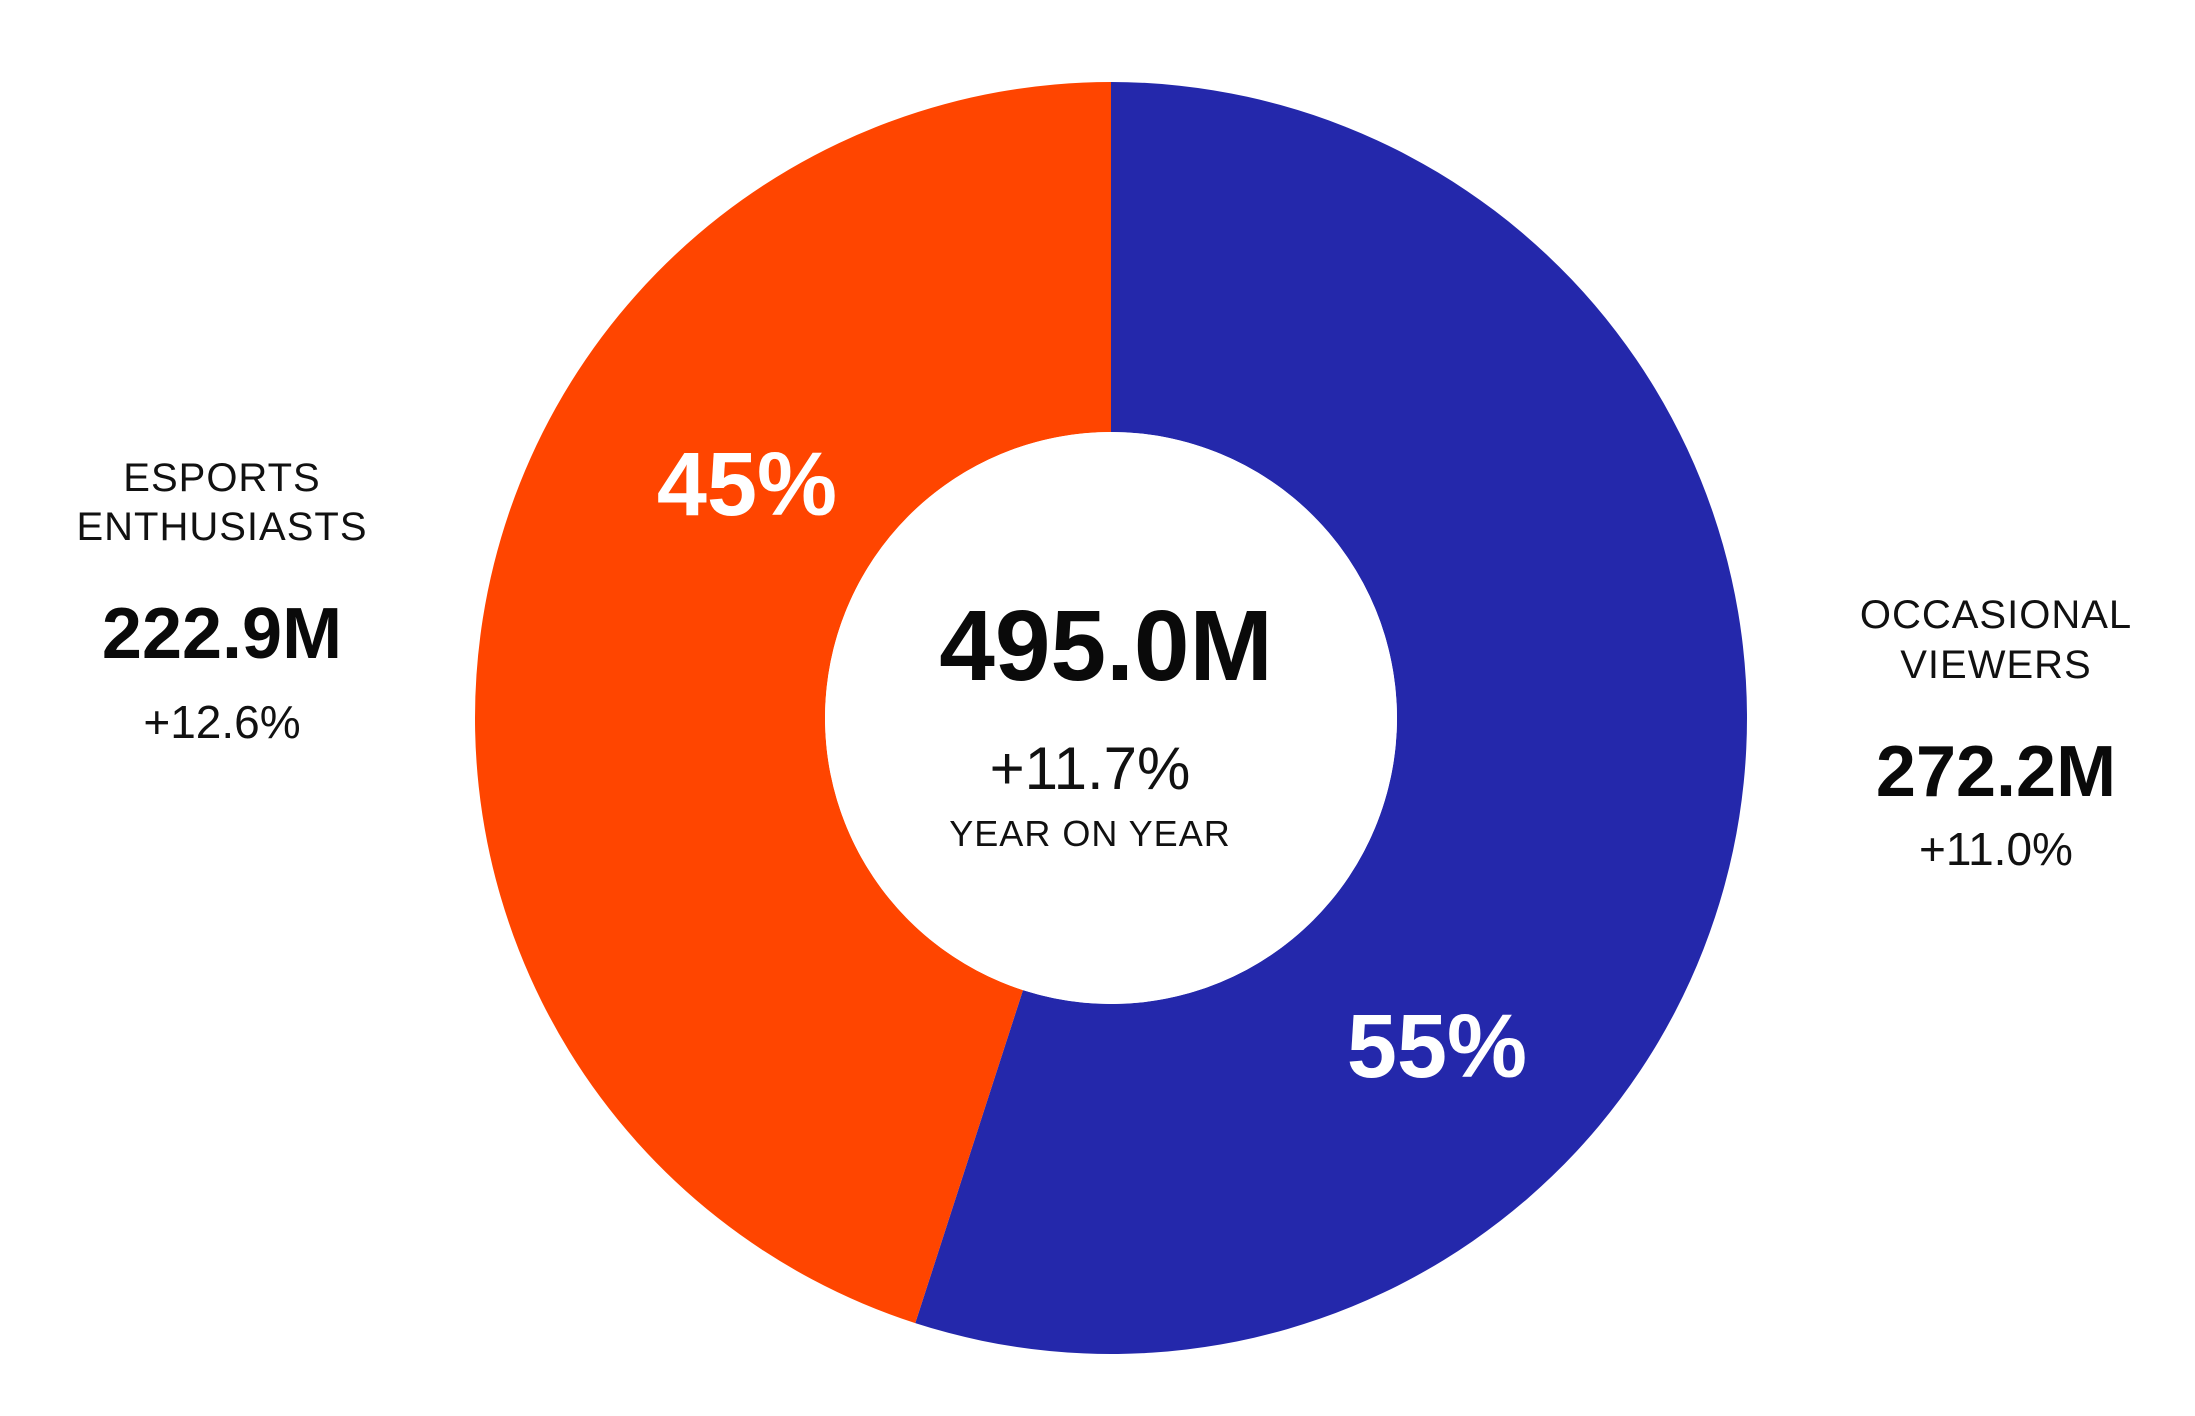  What do you see at coordinates (1106, 646) in the screenshot?
I see `center-total-value: 495.0M` at bounding box center [1106, 646].